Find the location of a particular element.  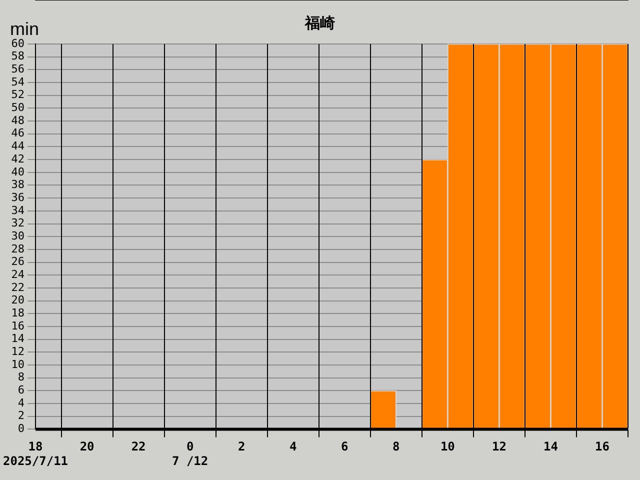

y-tick-label: 54 is located at coordinates (18, 81).